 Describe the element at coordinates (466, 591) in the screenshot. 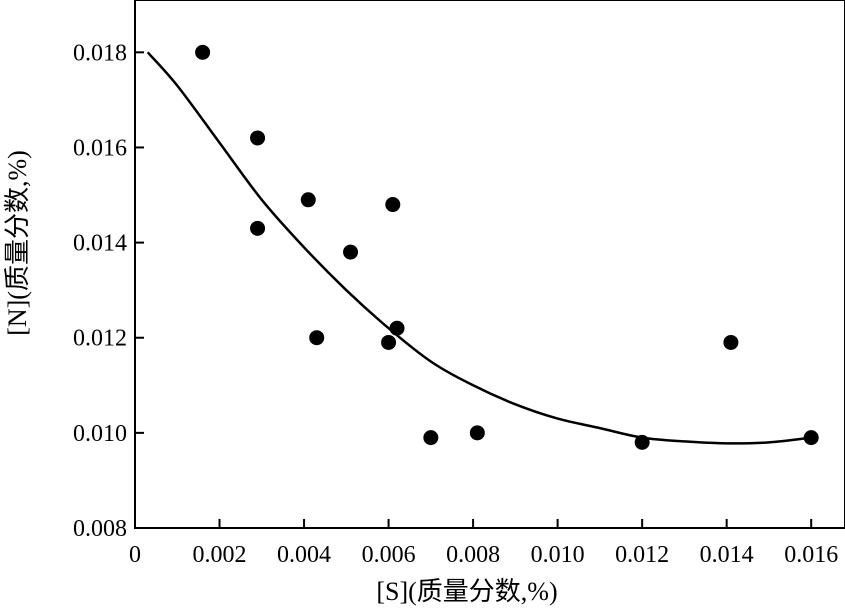

I see `x-axis-title: [S](质量分数,%)` at that location.